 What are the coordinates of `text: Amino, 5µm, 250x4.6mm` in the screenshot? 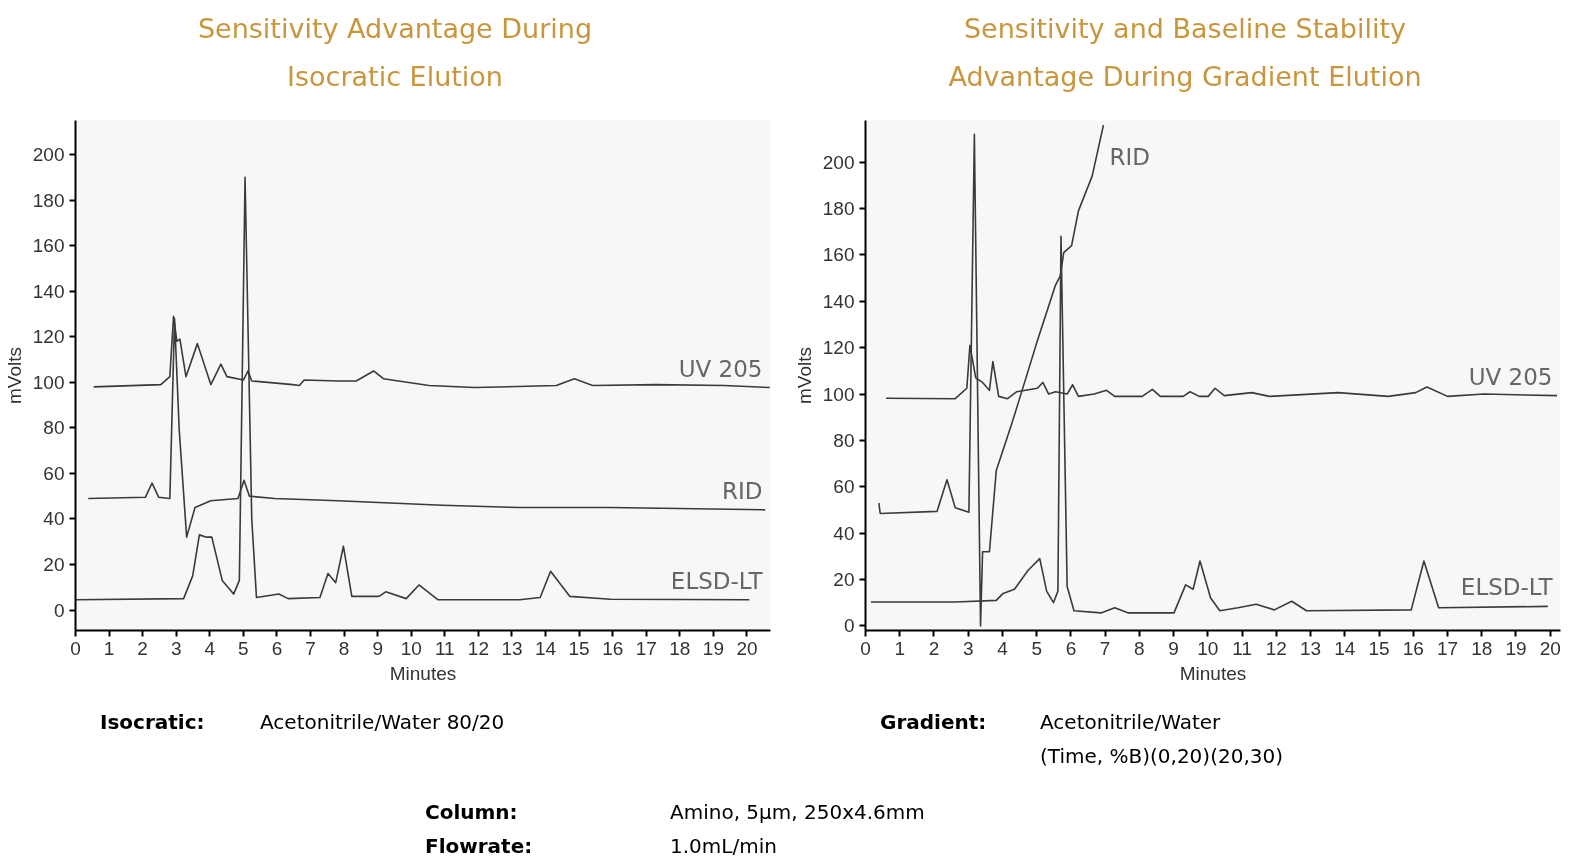 It's located at (797, 812).